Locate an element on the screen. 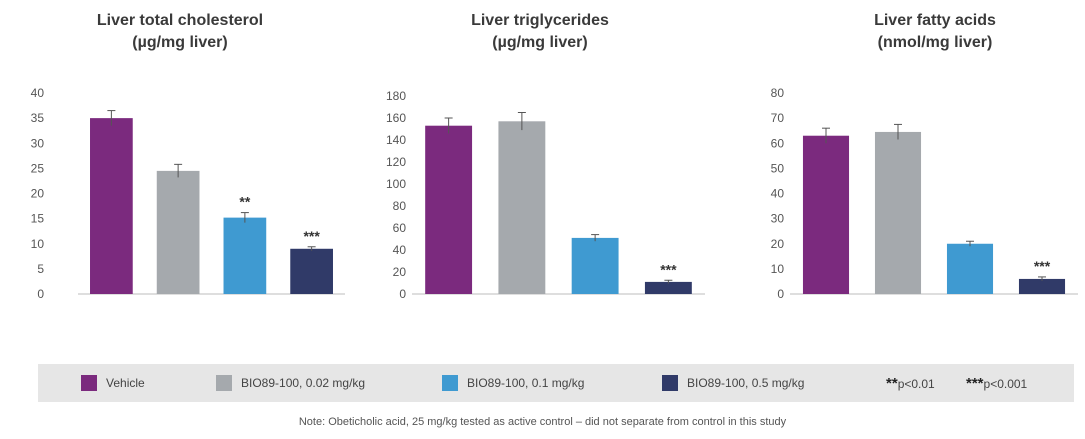 This screenshot has height=439, width=1085. legend-significance-p0001: ***p<0.001 is located at coordinates (996, 383).